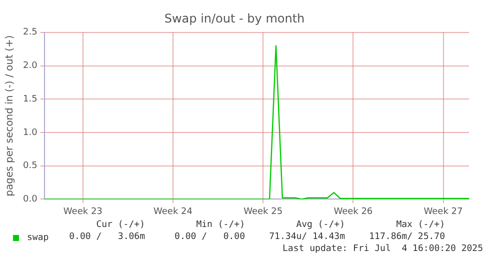 This screenshot has height=264, width=497. I want to click on x-tick-label: Week 23, so click(82, 211).